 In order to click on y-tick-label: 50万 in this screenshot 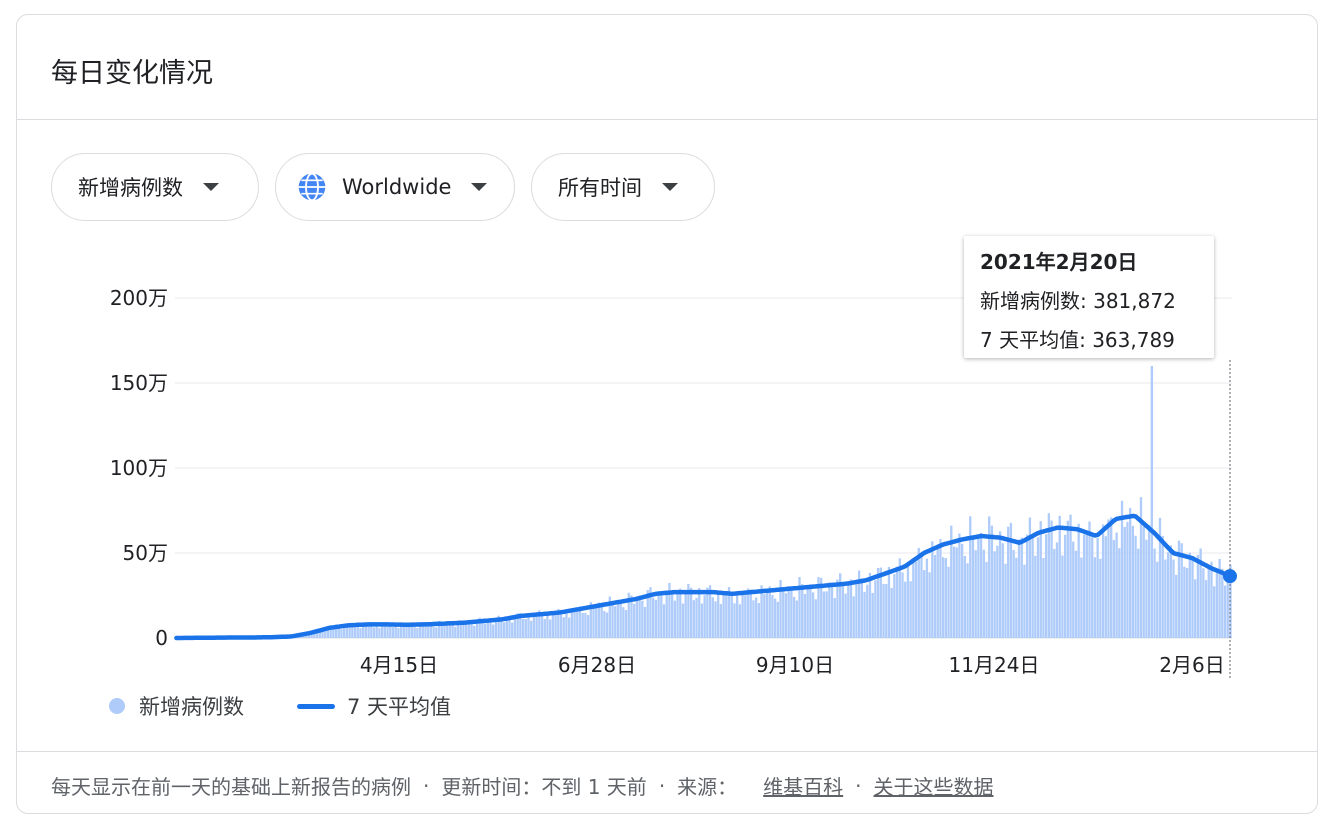, I will do `click(145, 553)`.